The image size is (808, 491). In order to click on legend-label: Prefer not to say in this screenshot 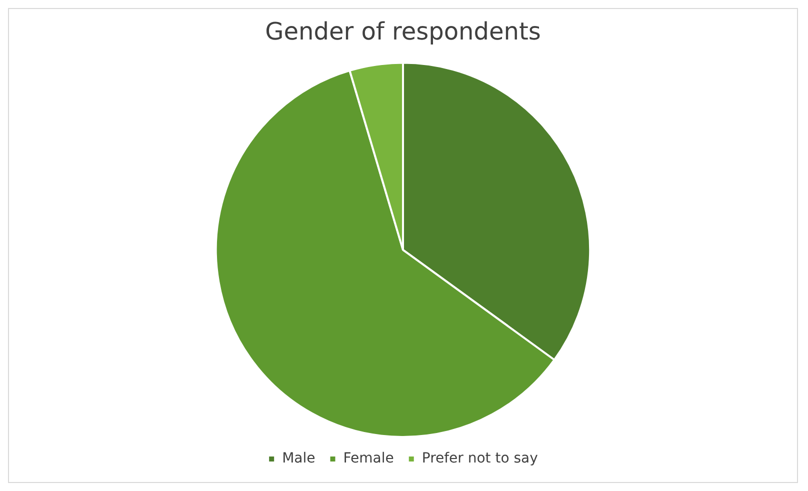, I will do `click(480, 458)`.